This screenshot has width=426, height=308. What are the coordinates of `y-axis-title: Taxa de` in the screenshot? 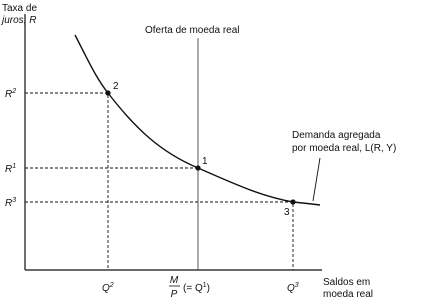 It's located at (19, 8).